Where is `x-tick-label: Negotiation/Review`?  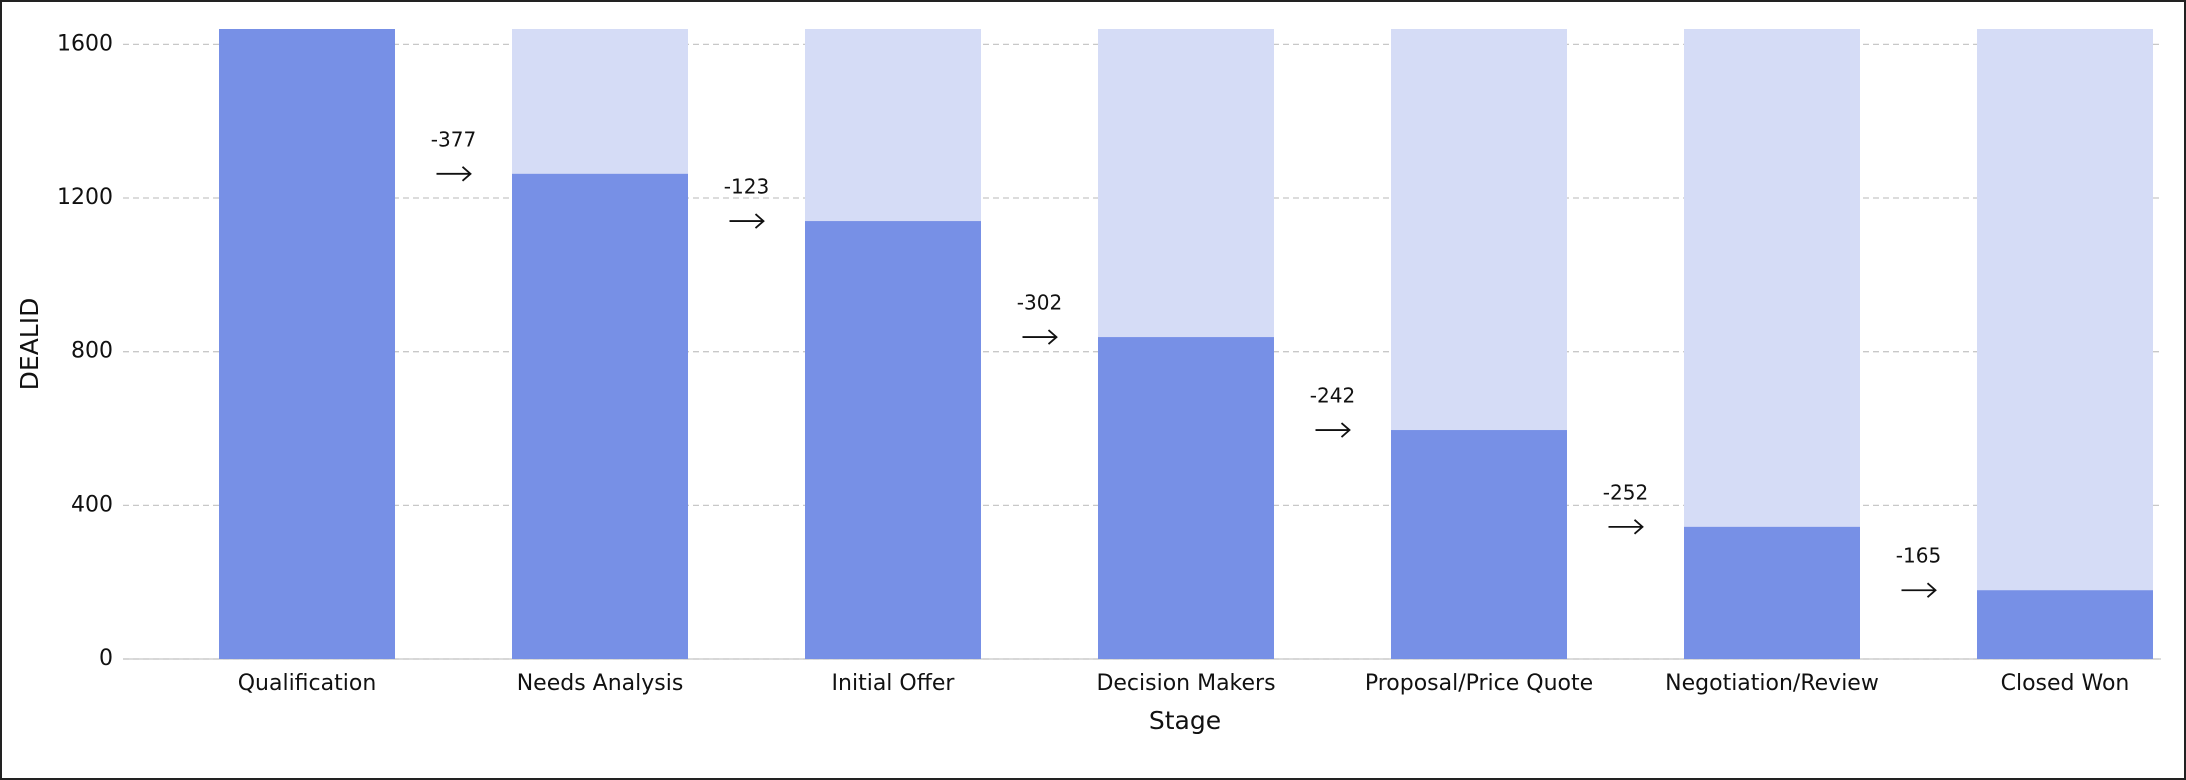
x-tick-label: Negotiation/Review is located at coordinates (1772, 683).